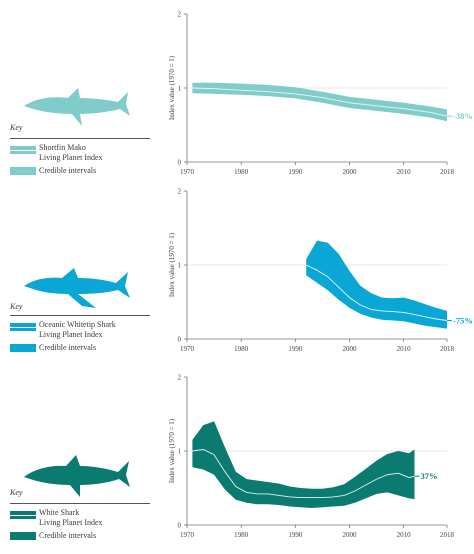  Describe the element at coordinates (447, 535) in the screenshot. I see `white-x-tick-label: 2018` at that location.